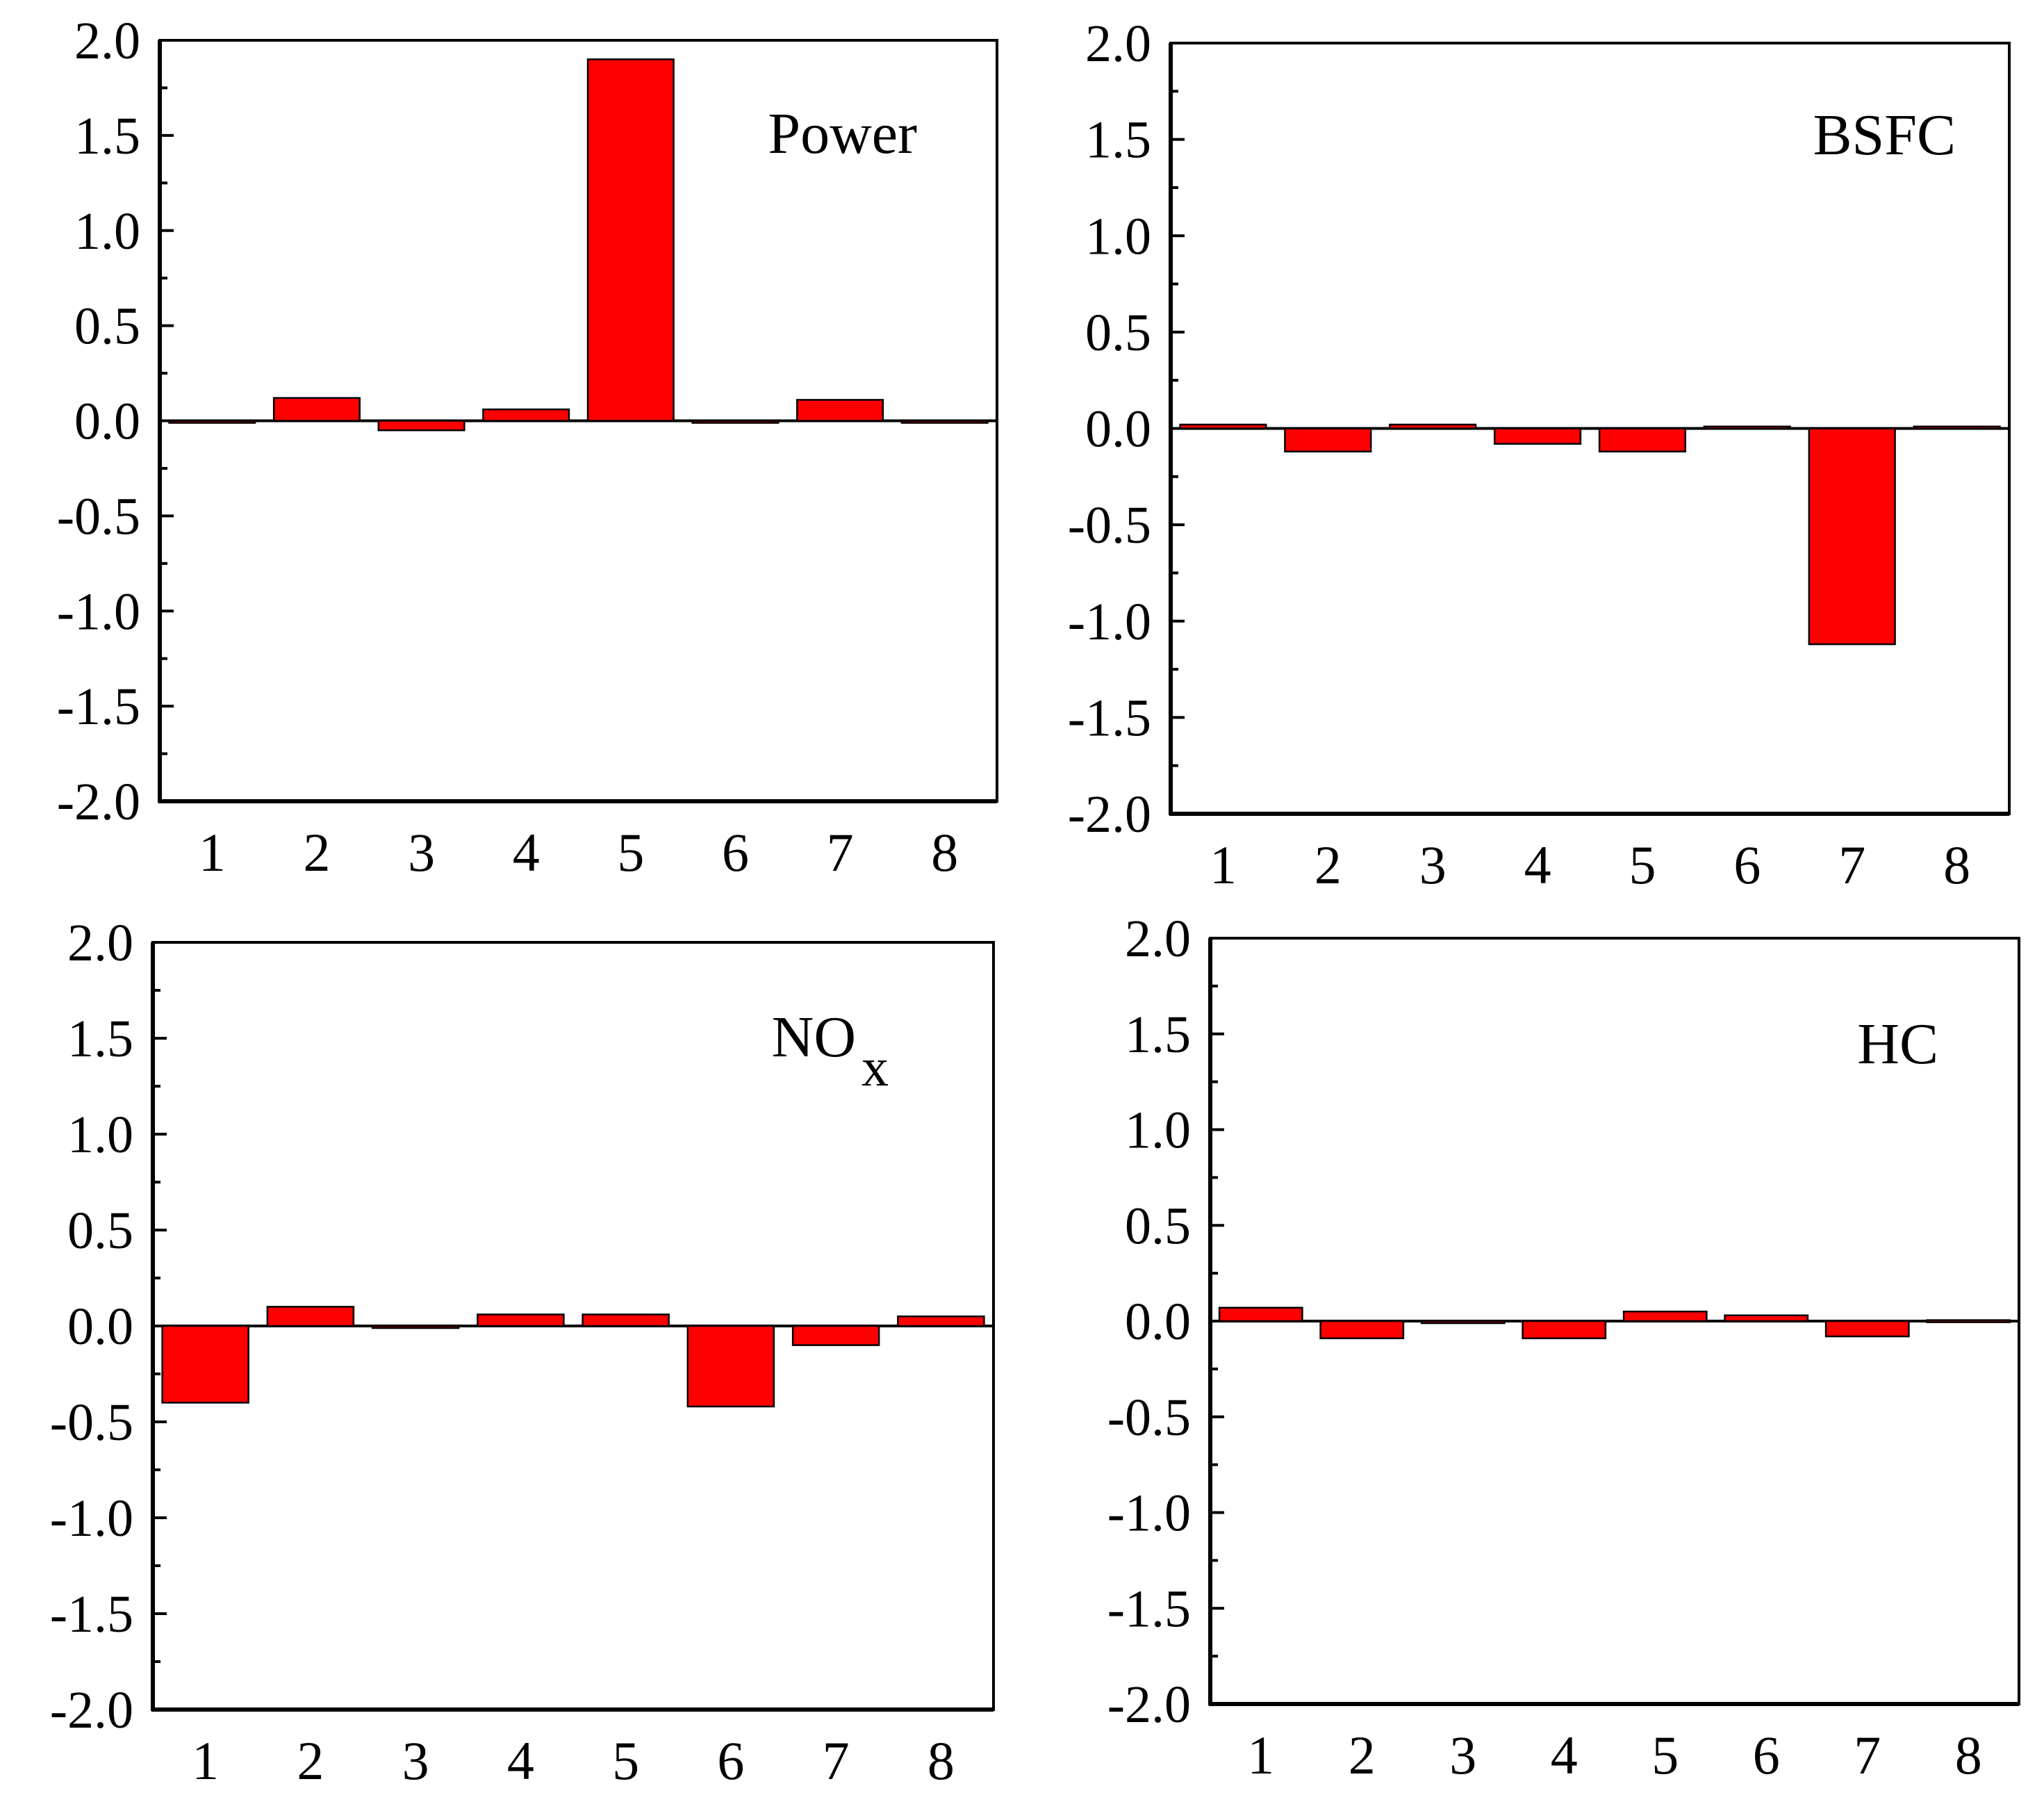 This screenshot has height=1802, width=2044. I want to click on chart-title: Power, so click(842, 133).